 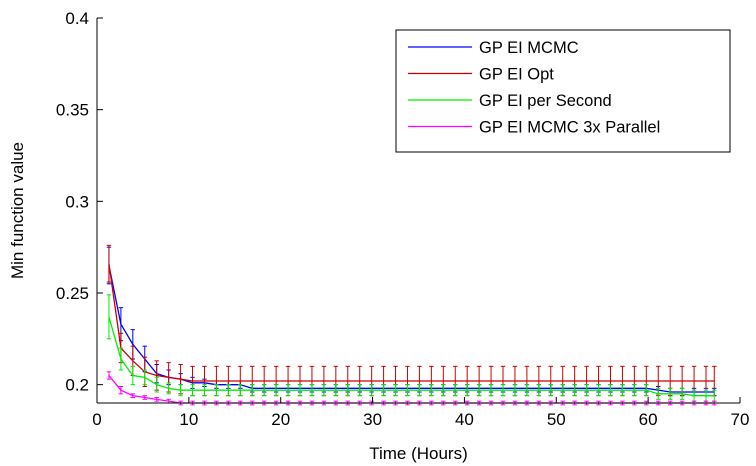 I want to click on x-tick-label: 70, so click(x=740, y=419).